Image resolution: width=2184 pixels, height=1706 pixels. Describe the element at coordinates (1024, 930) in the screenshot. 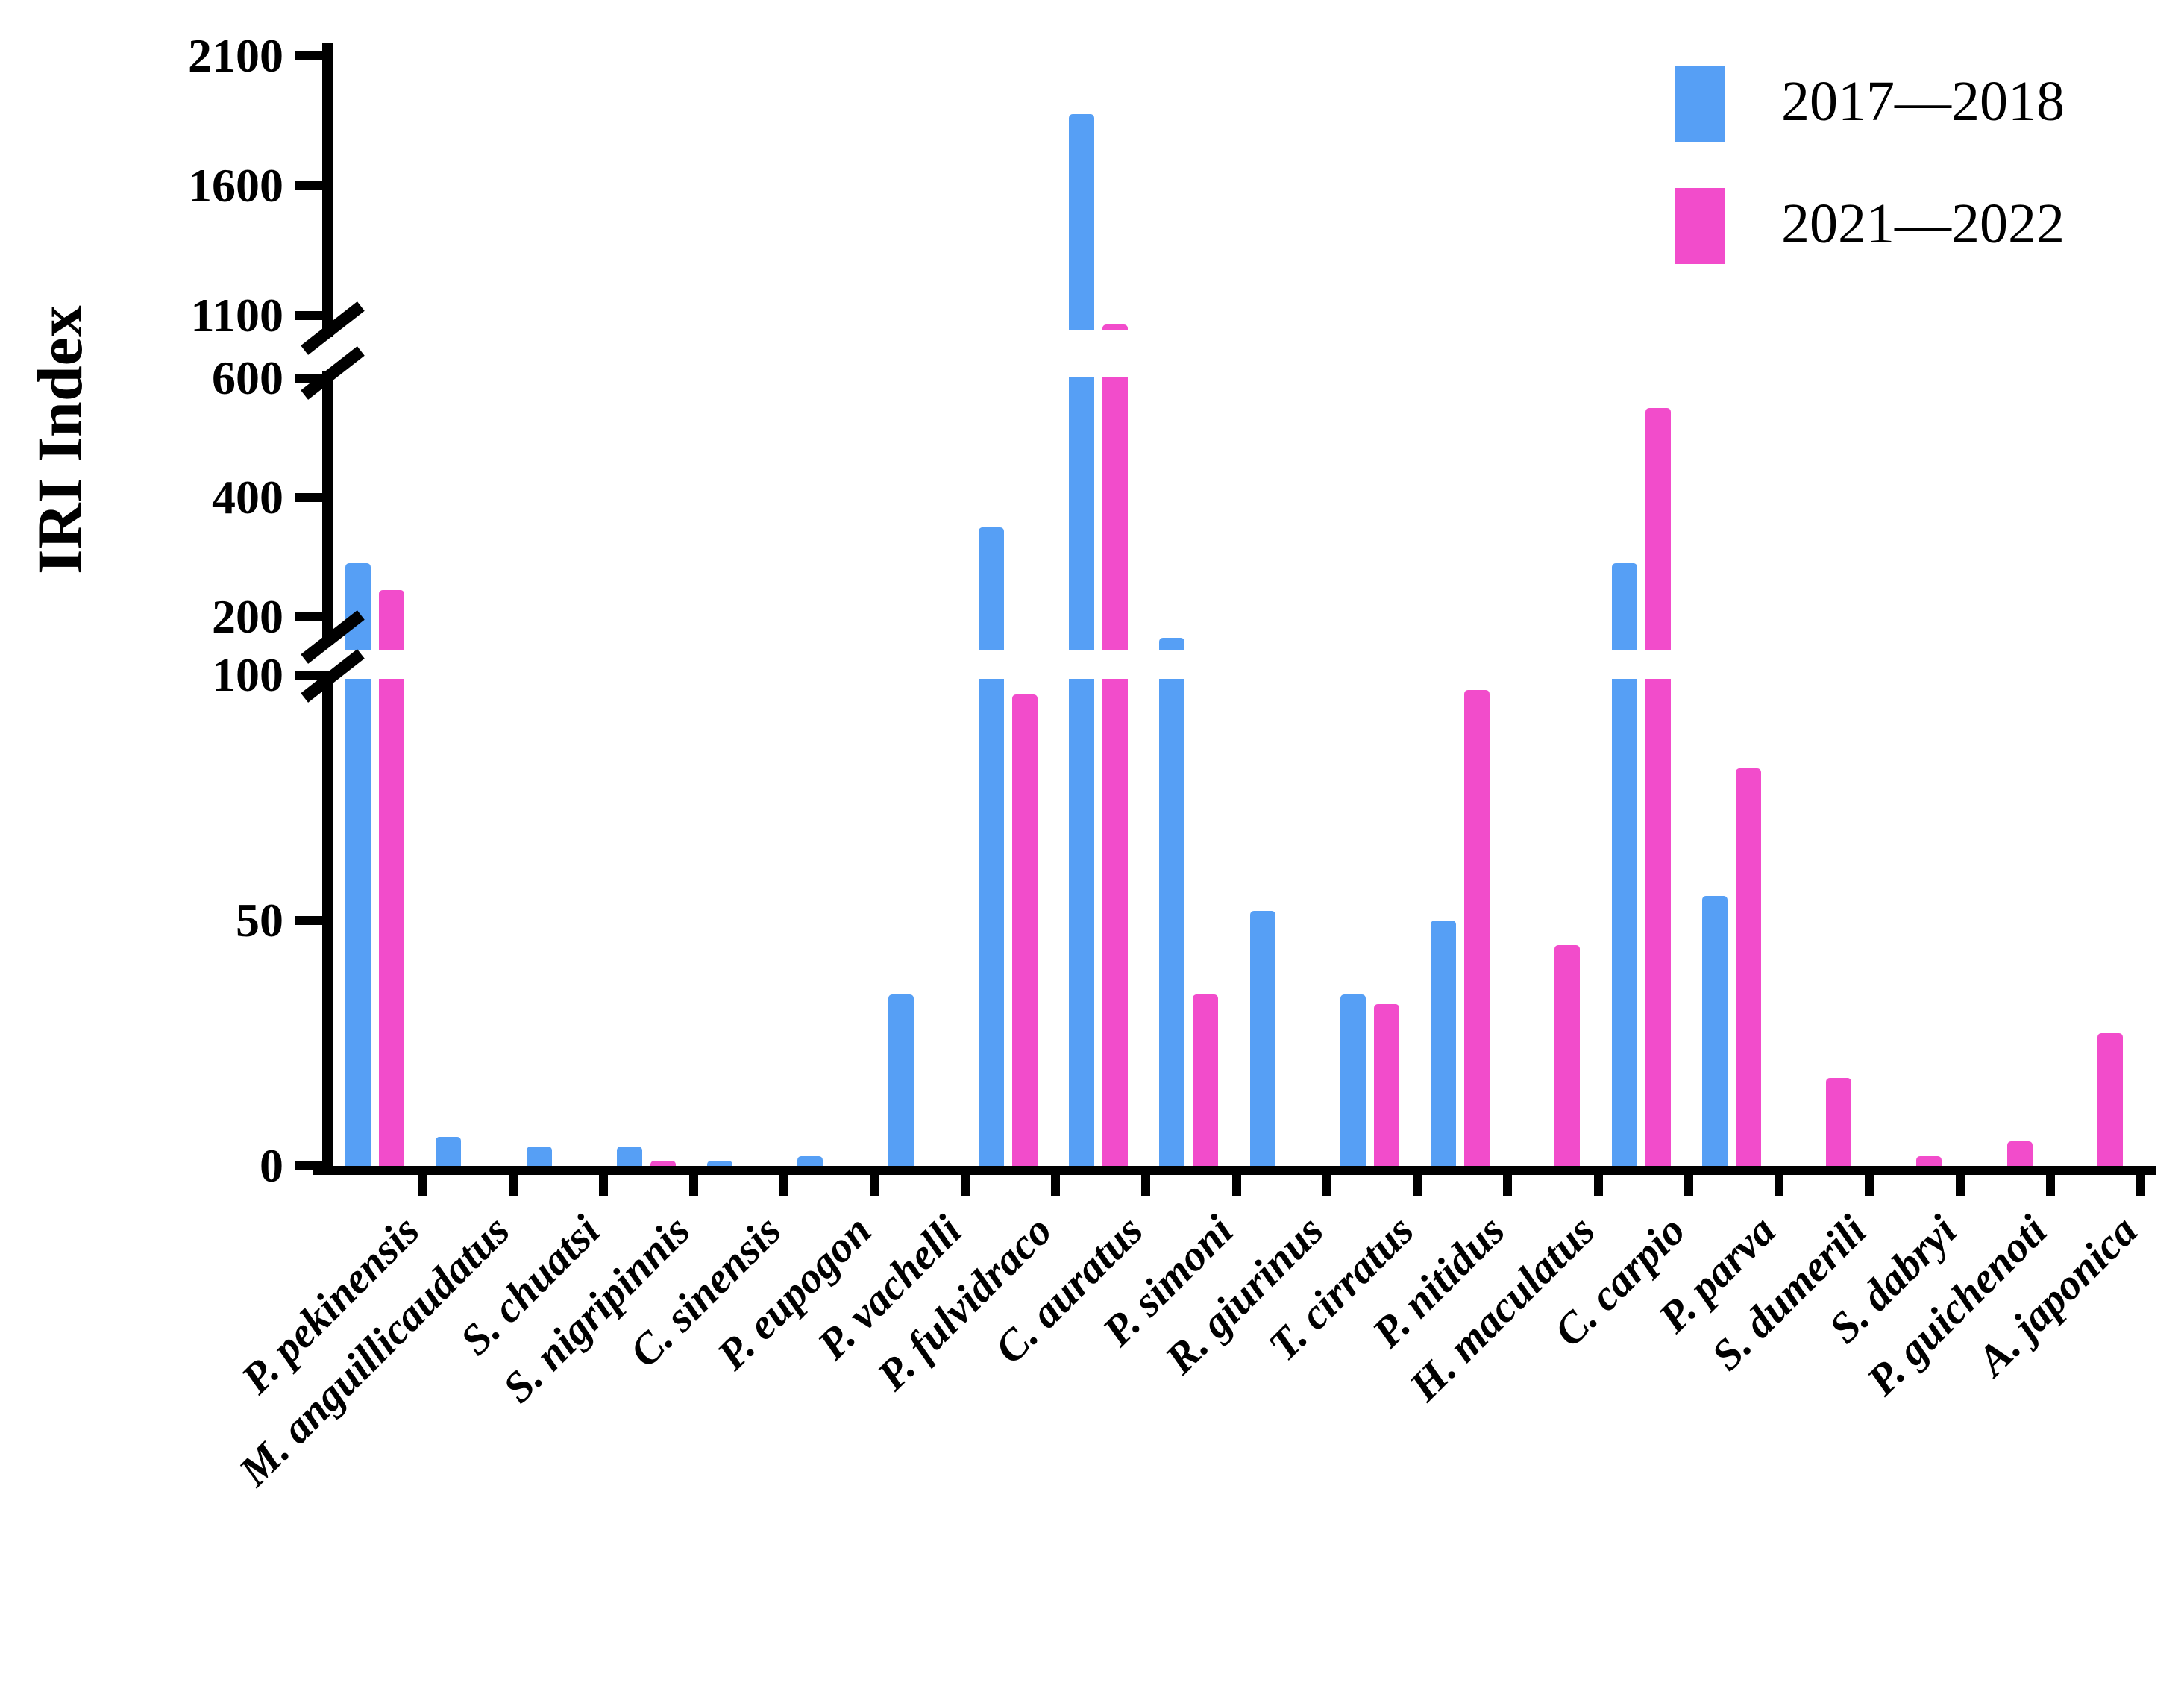

I see `bar-2021—2022-P. fulvidraco` at that location.